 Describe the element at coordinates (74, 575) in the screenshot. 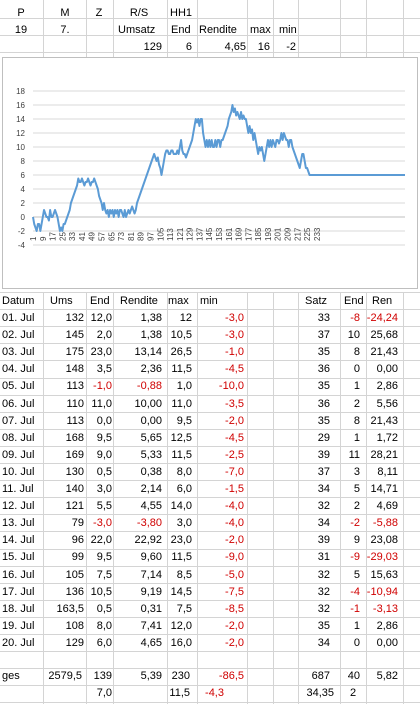

I see `cell-ums: 105` at that location.